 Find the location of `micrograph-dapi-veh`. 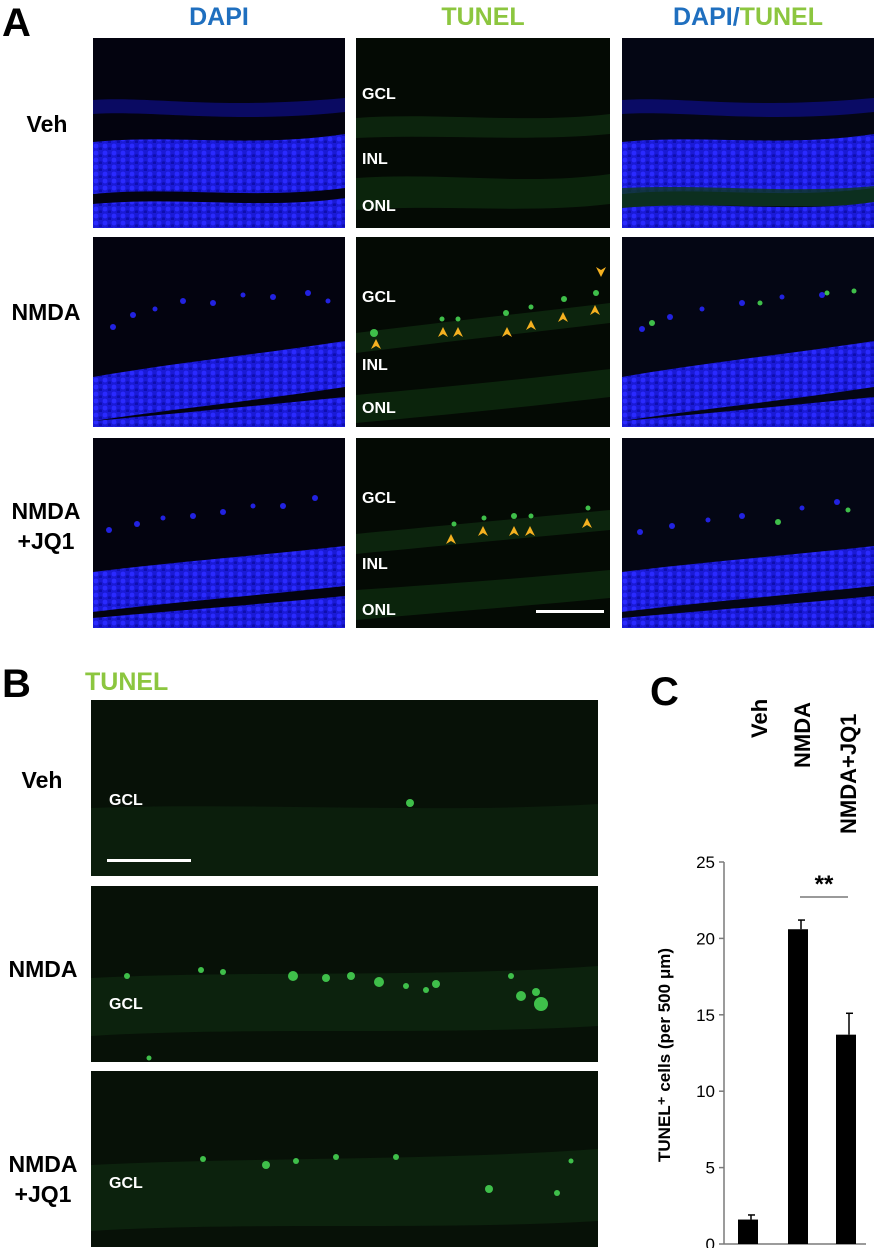

micrograph-dapi-veh is located at coordinates (219, 133).